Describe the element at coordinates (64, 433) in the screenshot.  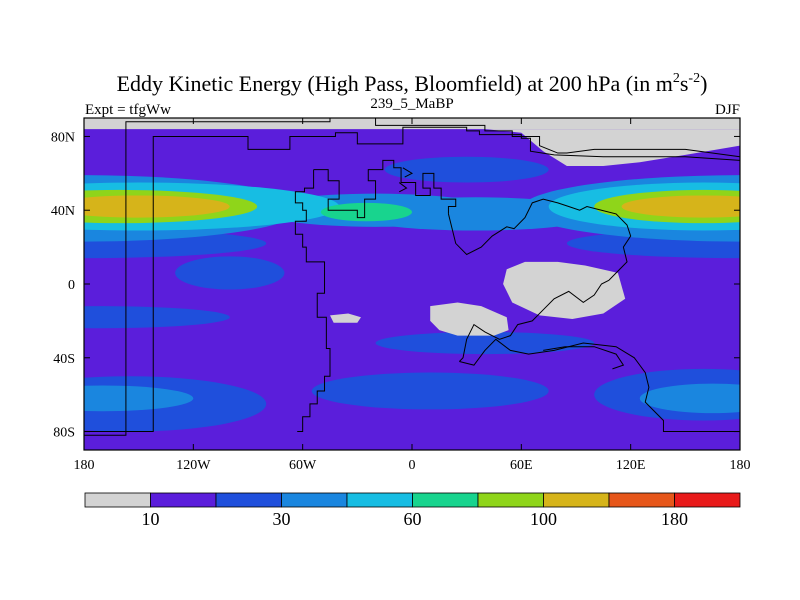
I see `y-tick-label-4: 80S` at that location.